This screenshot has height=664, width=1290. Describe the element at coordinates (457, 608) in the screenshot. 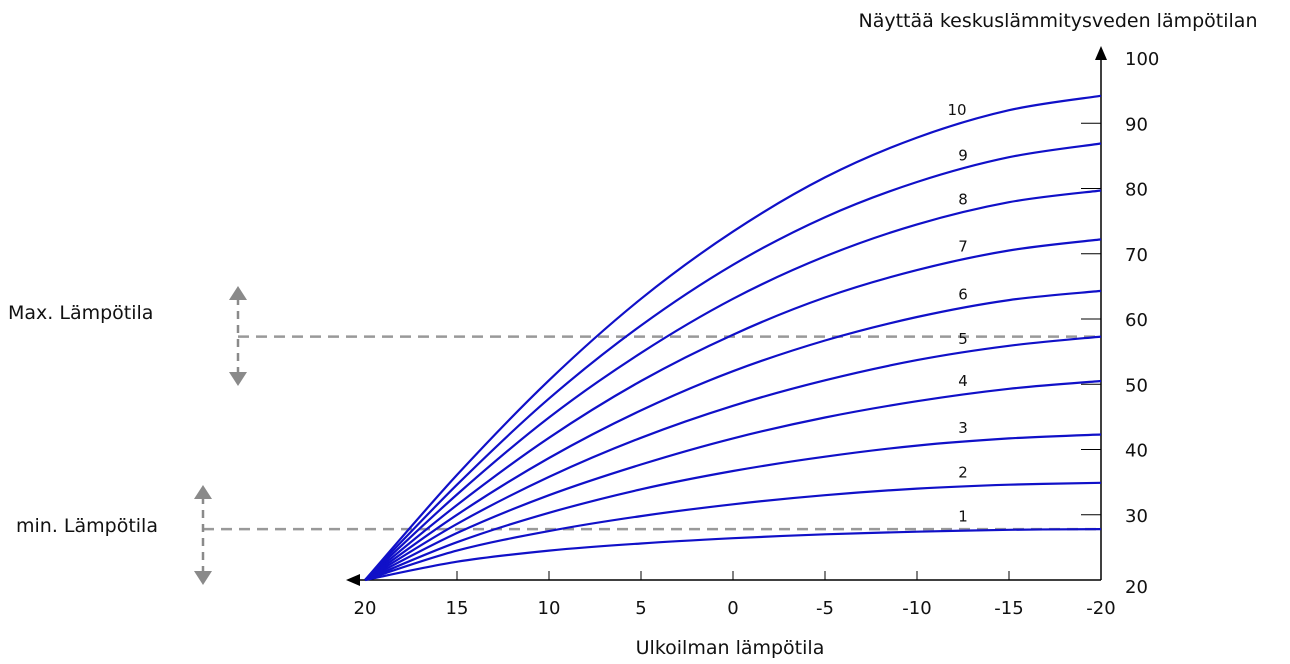

I see `x-tick-label: 15` at that location.